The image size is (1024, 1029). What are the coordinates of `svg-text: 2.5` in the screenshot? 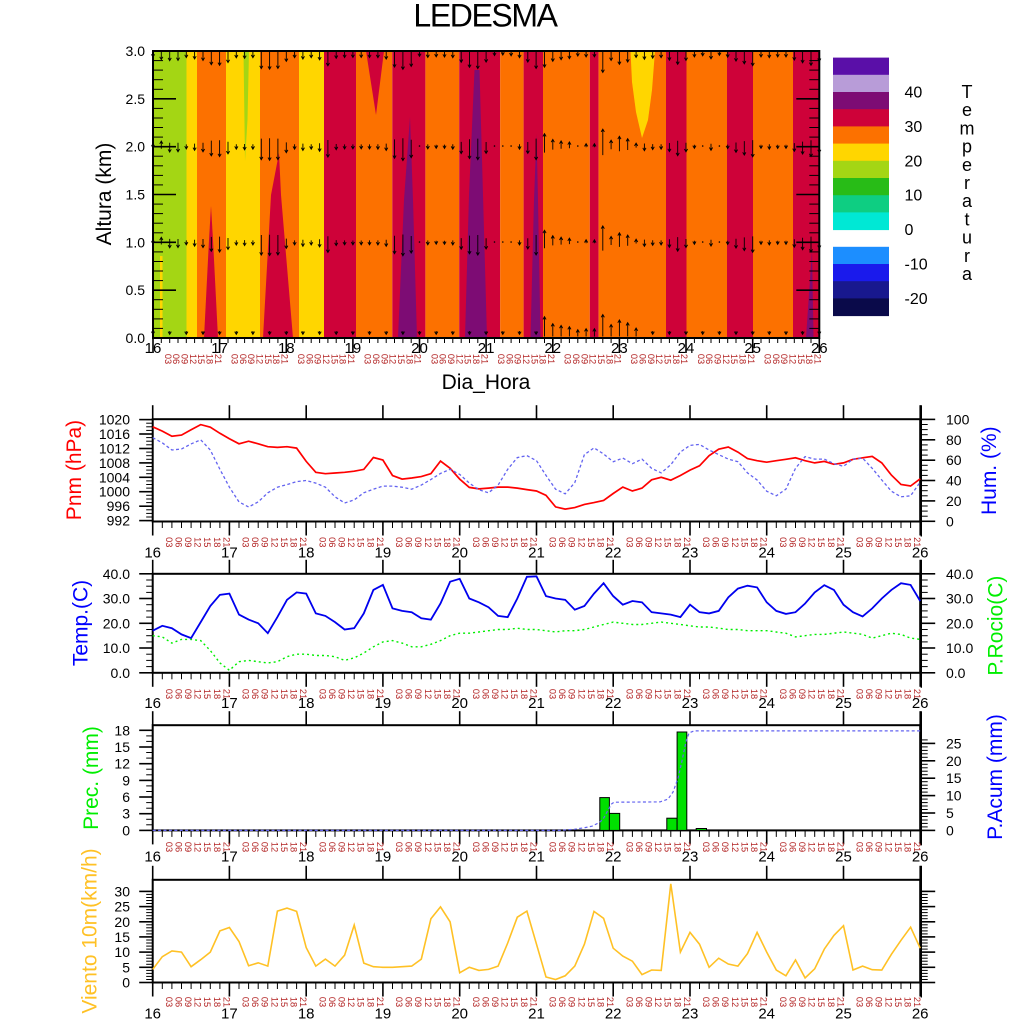 It's located at (136, 99).